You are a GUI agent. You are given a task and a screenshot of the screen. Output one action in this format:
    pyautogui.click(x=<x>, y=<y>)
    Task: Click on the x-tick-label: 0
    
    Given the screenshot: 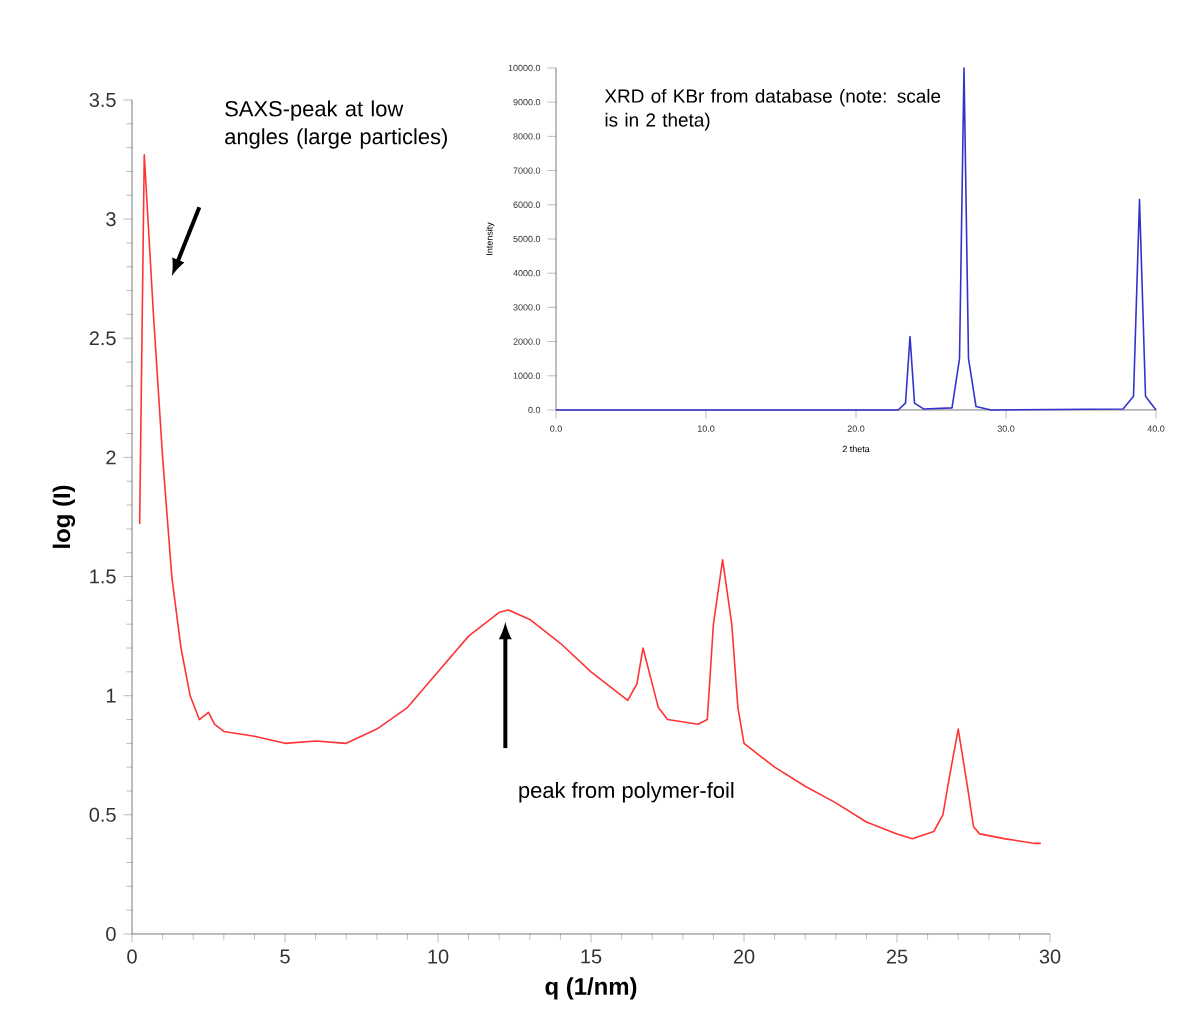 What is the action you would take?
    pyautogui.click(x=132, y=956)
    